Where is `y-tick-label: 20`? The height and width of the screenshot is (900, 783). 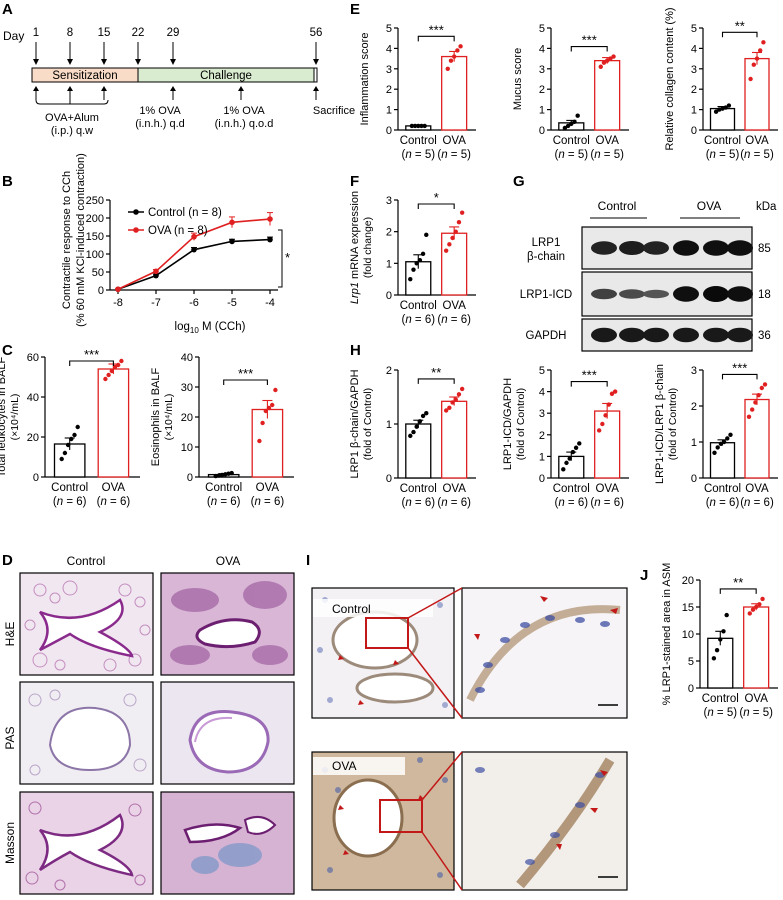
y-tick-label: 20 is located at coordinates (33, 438).